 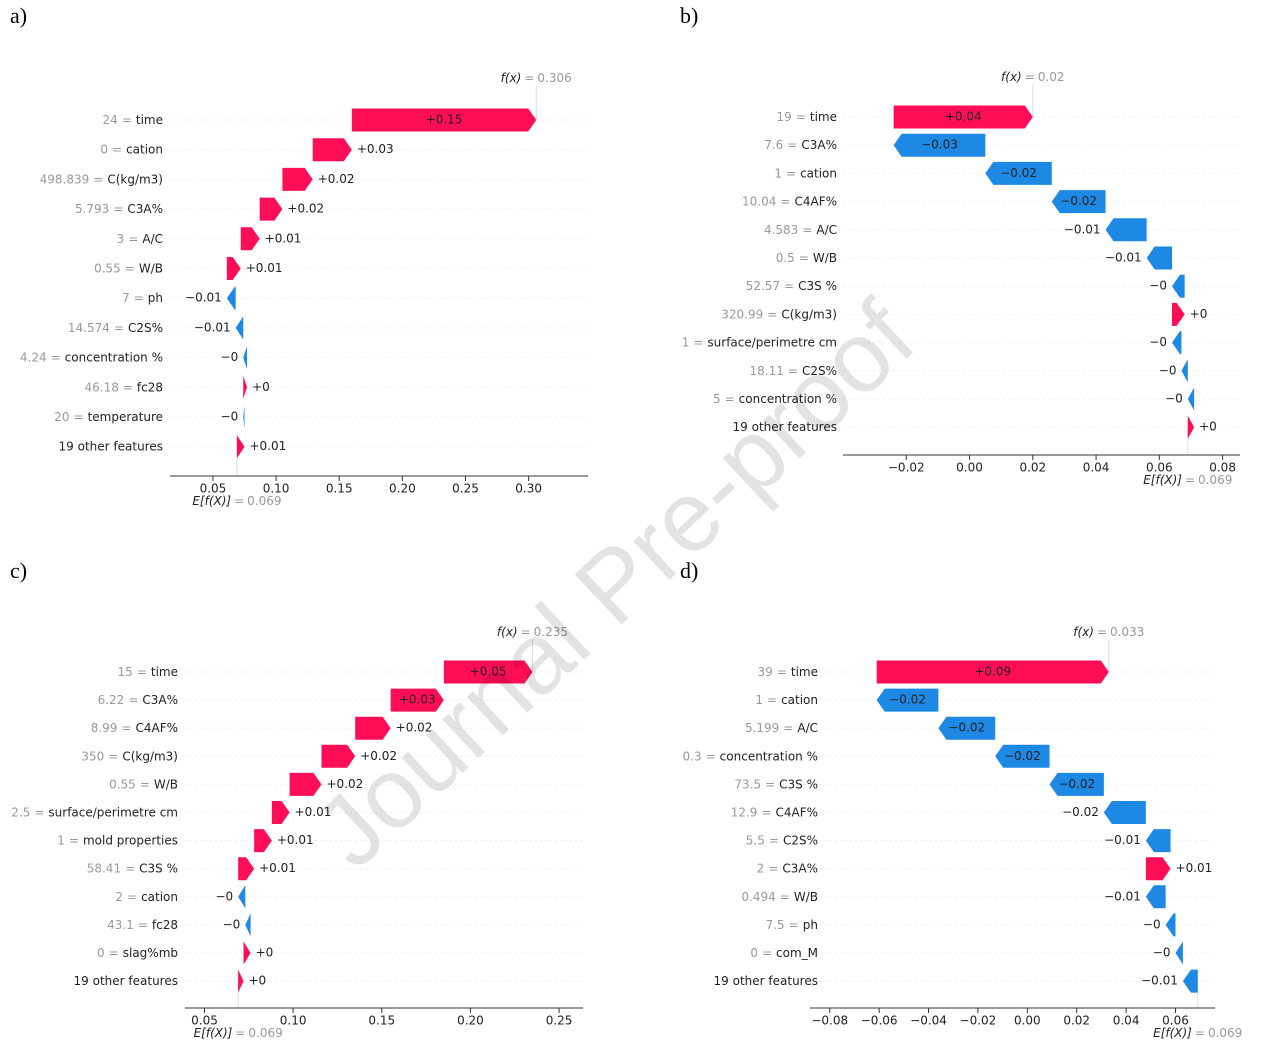 What do you see at coordinates (107, 268) in the screenshot?
I see `feature-value: 0.55` at bounding box center [107, 268].